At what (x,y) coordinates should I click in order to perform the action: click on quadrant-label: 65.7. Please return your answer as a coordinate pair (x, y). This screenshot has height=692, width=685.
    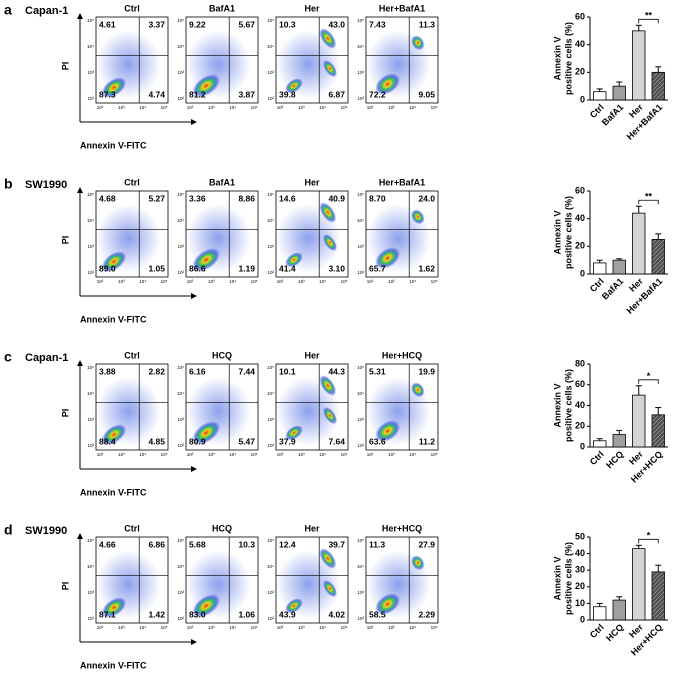
    Looking at the image, I should click on (377, 268).